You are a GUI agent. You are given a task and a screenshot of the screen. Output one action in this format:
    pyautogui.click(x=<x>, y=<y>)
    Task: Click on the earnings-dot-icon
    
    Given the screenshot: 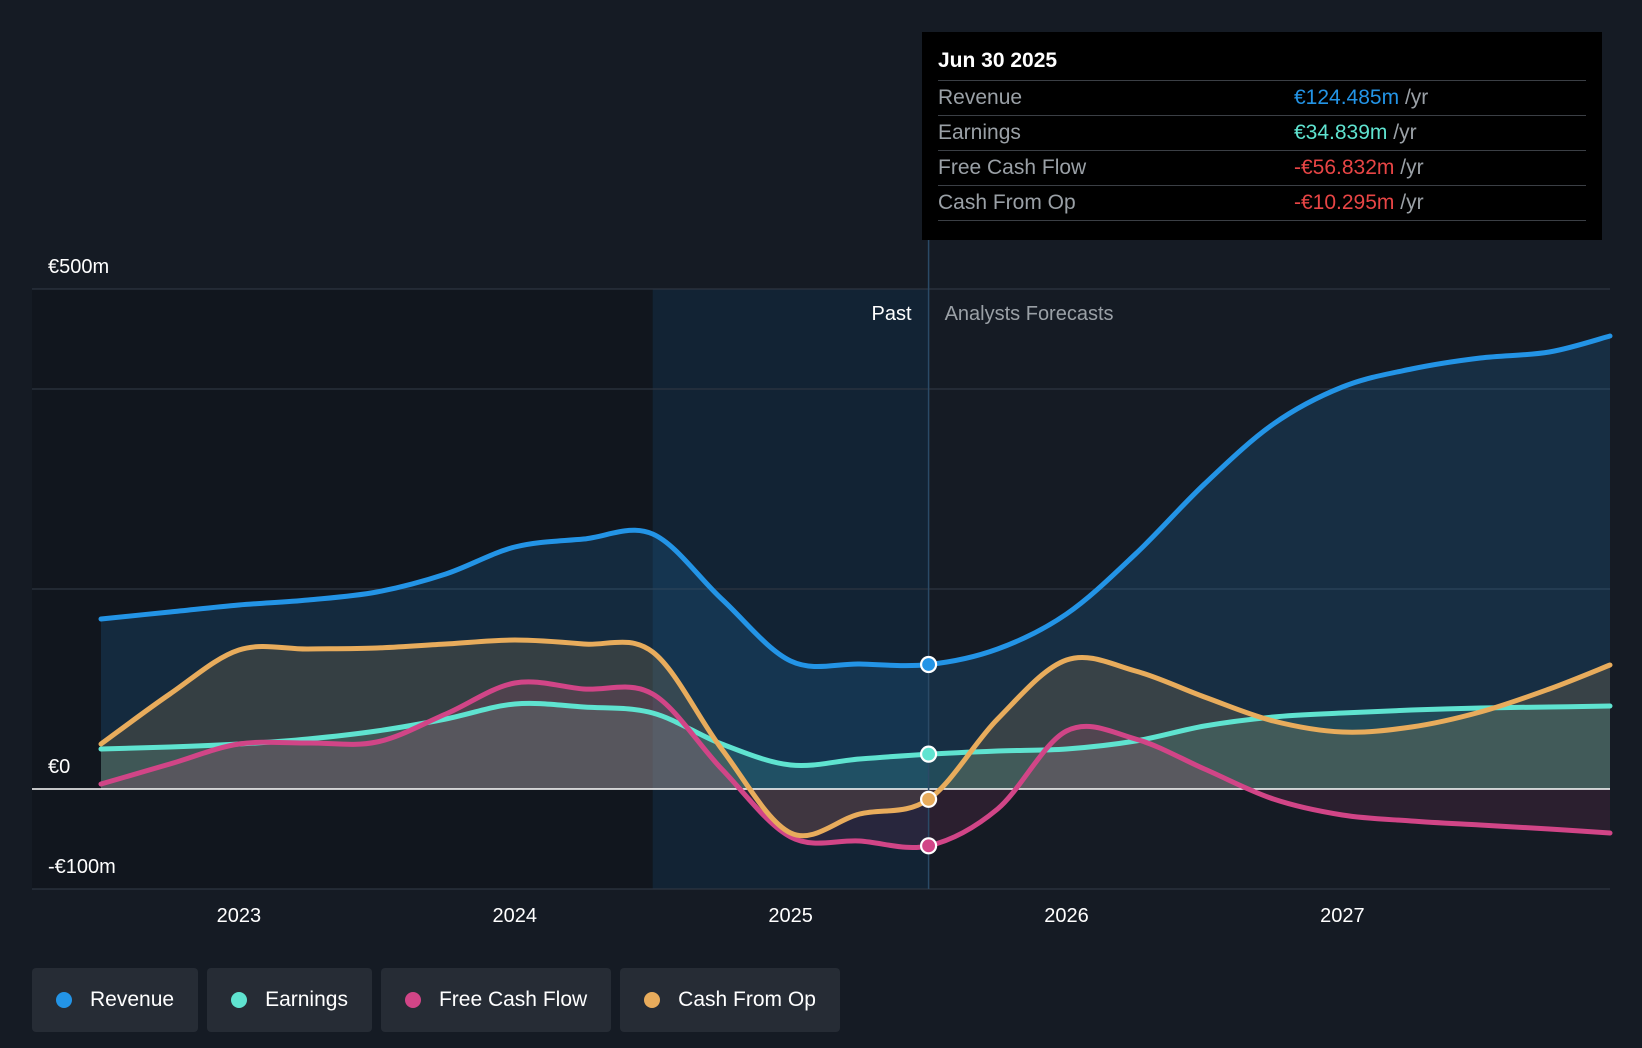 What is the action you would take?
    pyautogui.click(x=239, y=1000)
    